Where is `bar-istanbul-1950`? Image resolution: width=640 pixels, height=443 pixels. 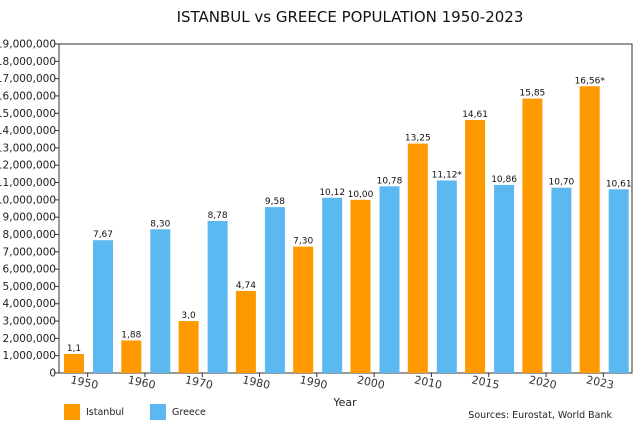
bar-istanbul-1950 is located at coordinates (74, 363).